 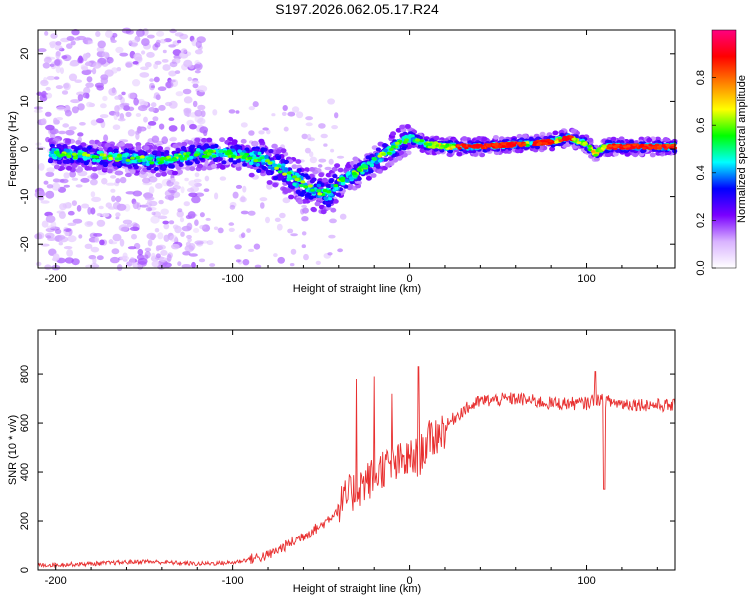 What do you see at coordinates (25, 101) in the screenshot?
I see `spectrogram-y-tick-label: 10` at bounding box center [25, 101].